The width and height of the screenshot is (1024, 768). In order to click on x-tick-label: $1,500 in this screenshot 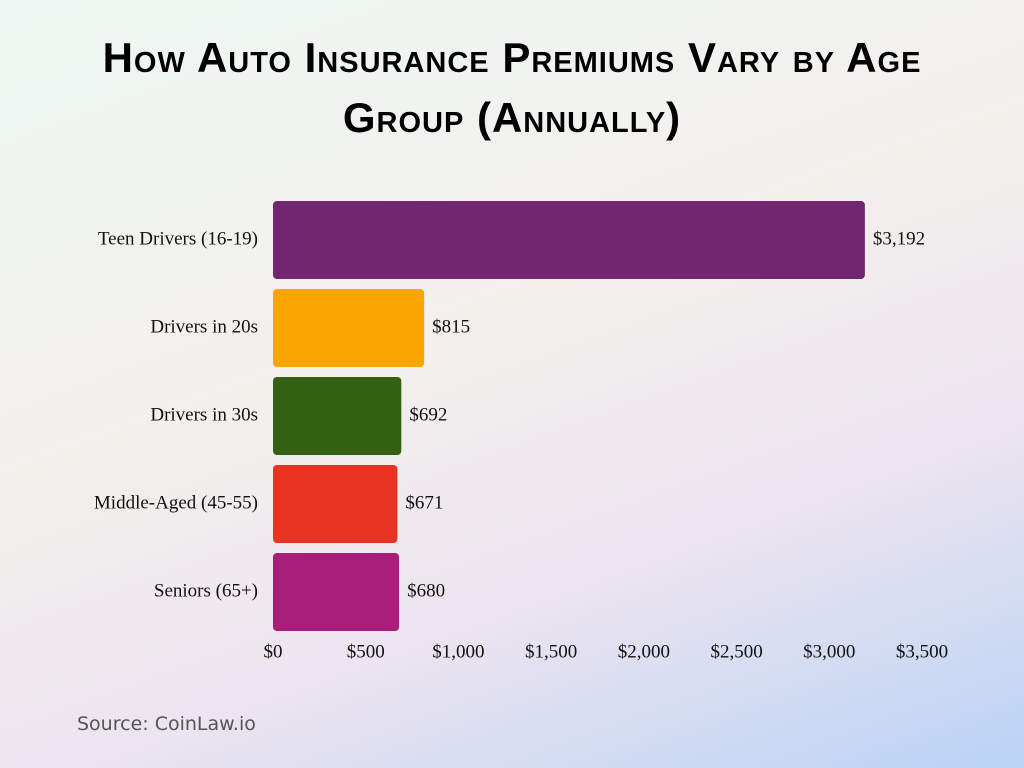, I will do `click(551, 651)`.